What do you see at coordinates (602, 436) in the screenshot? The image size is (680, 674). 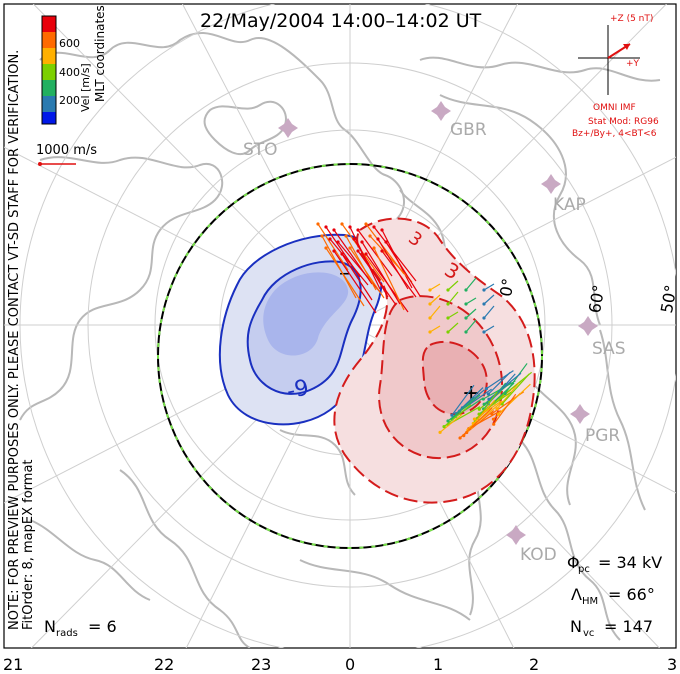 I see `station-label-pgr: PGR` at bounding box center [602, 436].